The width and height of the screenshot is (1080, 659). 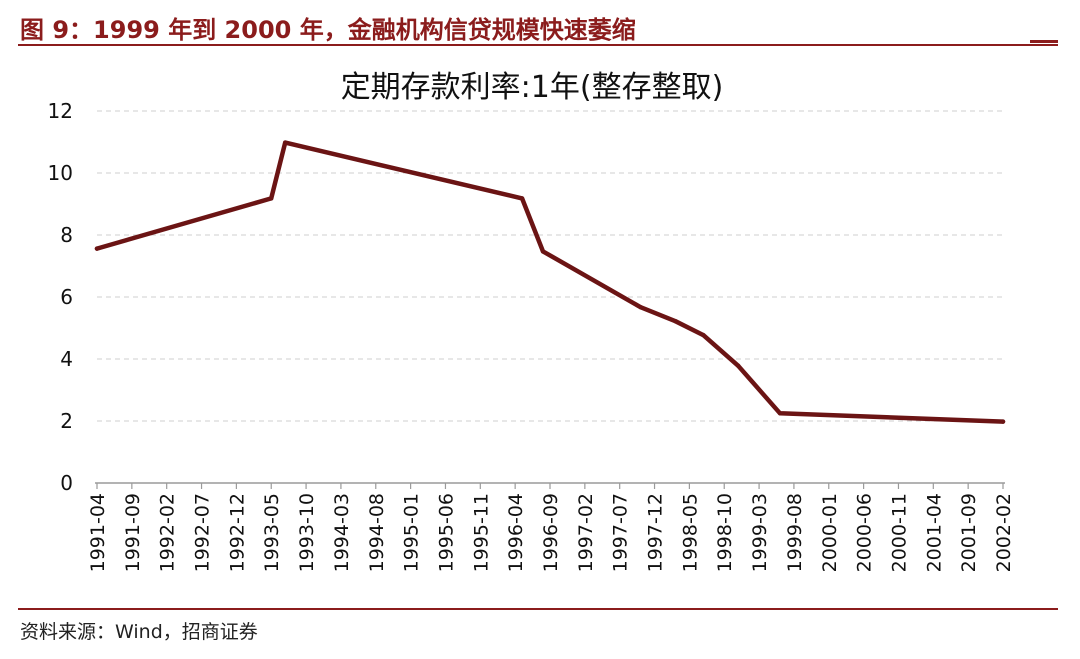 What do you see at coordinates (203, 532) in the screenshot?
I see `x-tick-label: 1992-07` at bounding box center [203, 532].